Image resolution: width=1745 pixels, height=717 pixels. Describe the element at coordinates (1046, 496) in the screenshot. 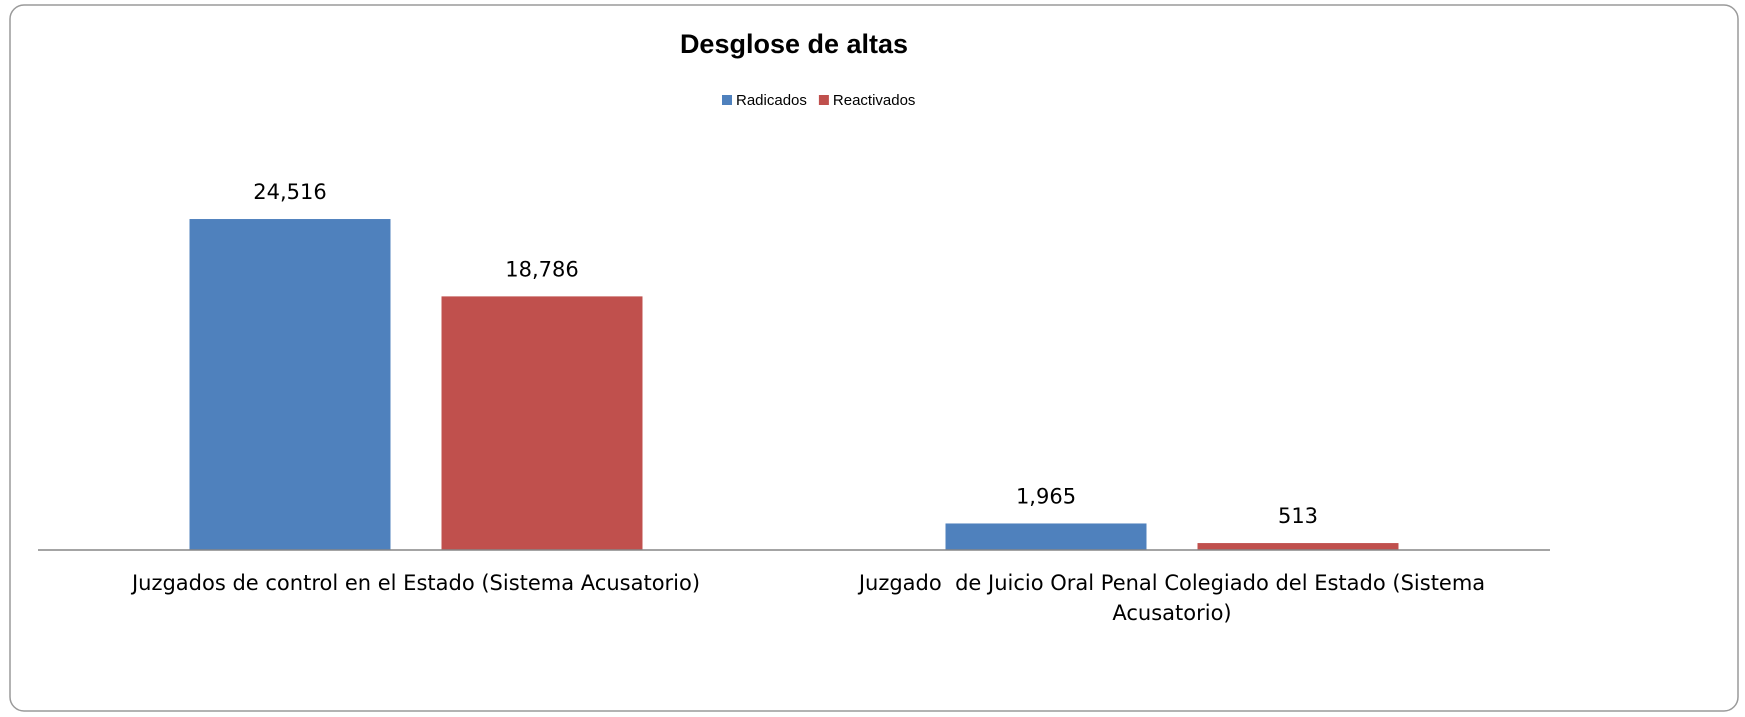

I see `data-label: 1,965` at that location.